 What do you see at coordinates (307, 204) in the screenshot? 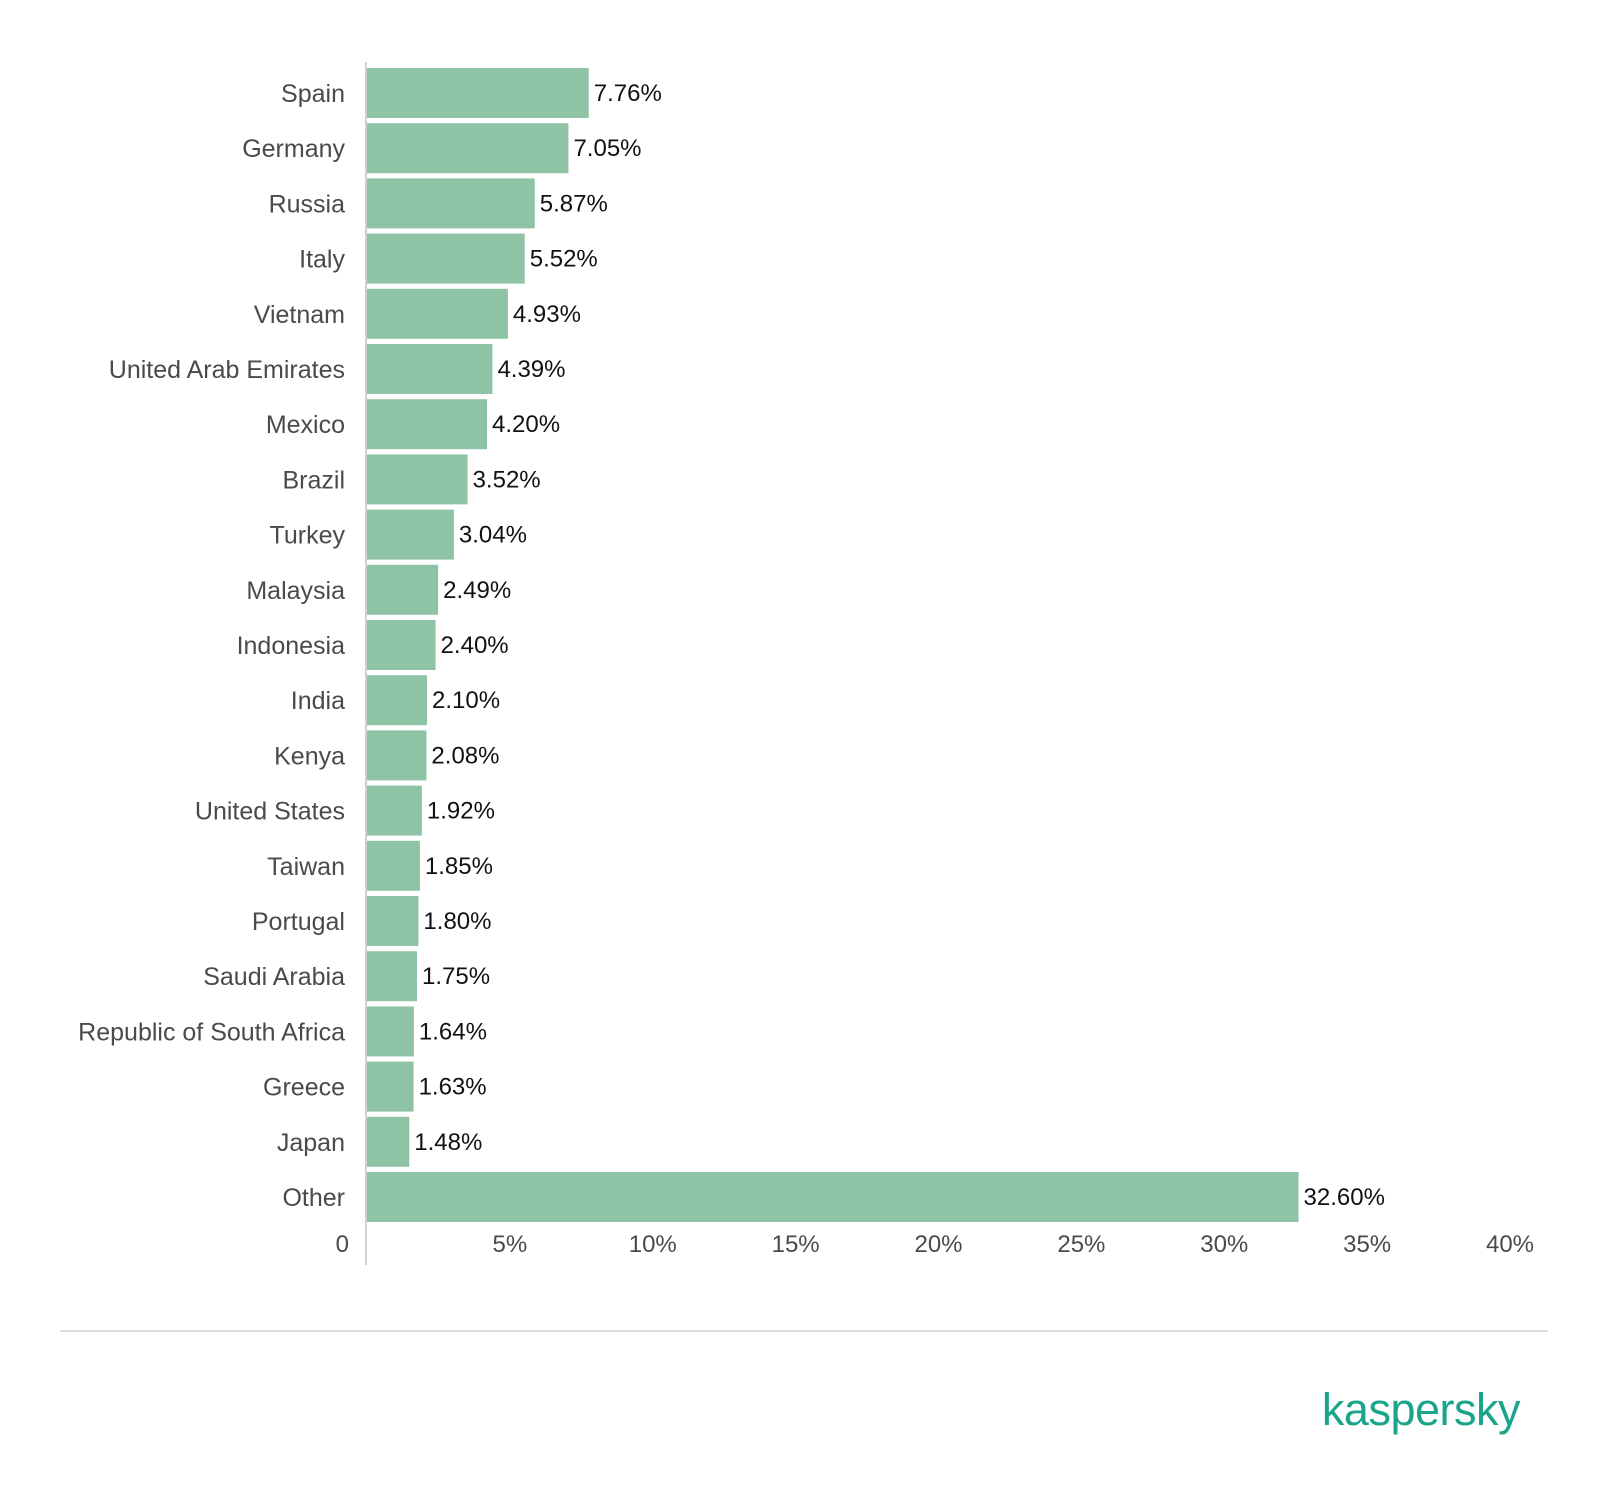
I see `category-label: Russia` at bounding box center [307, 204].